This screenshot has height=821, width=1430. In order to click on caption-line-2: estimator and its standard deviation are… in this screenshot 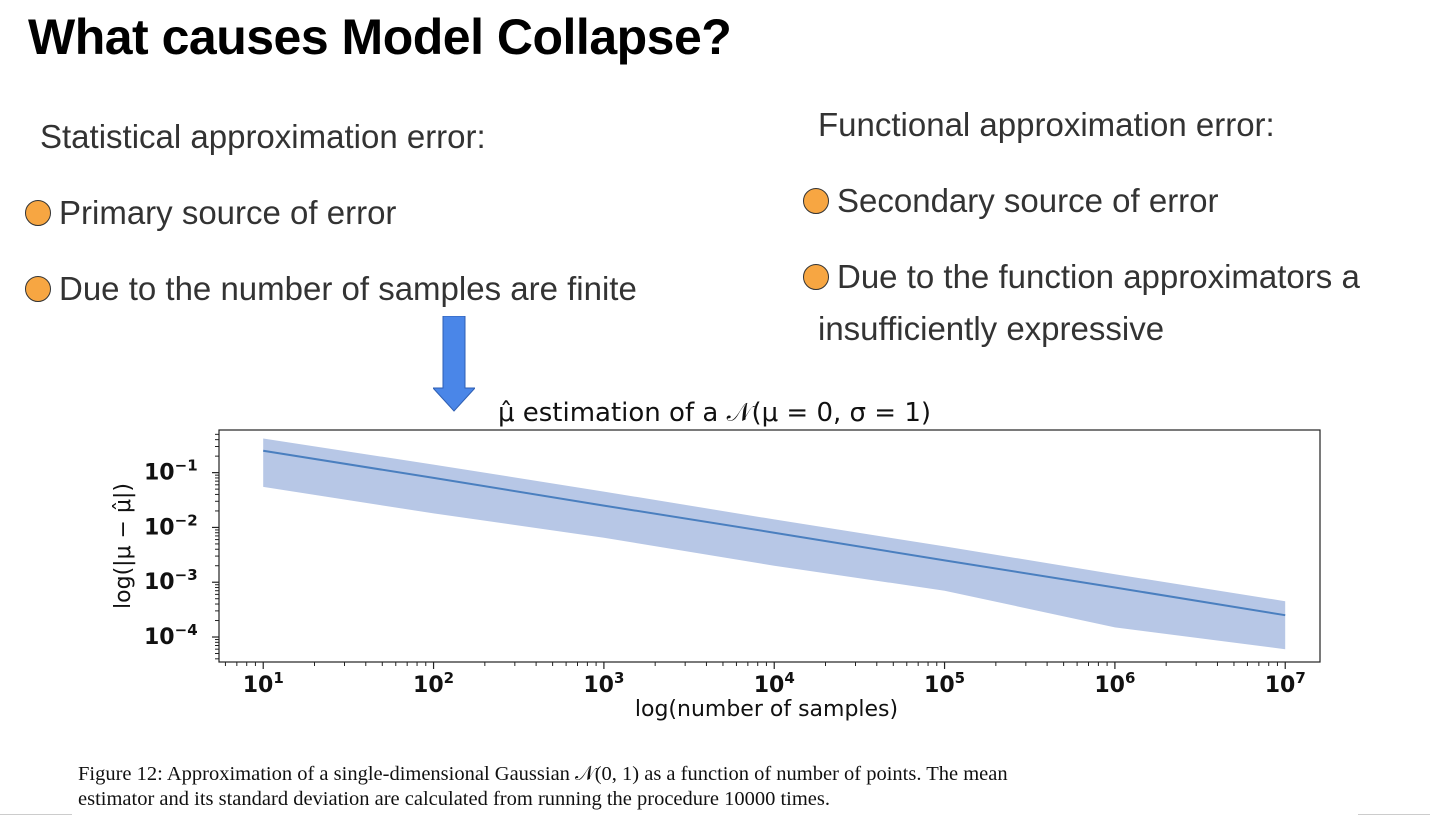, I will do `click(454, 799)`.